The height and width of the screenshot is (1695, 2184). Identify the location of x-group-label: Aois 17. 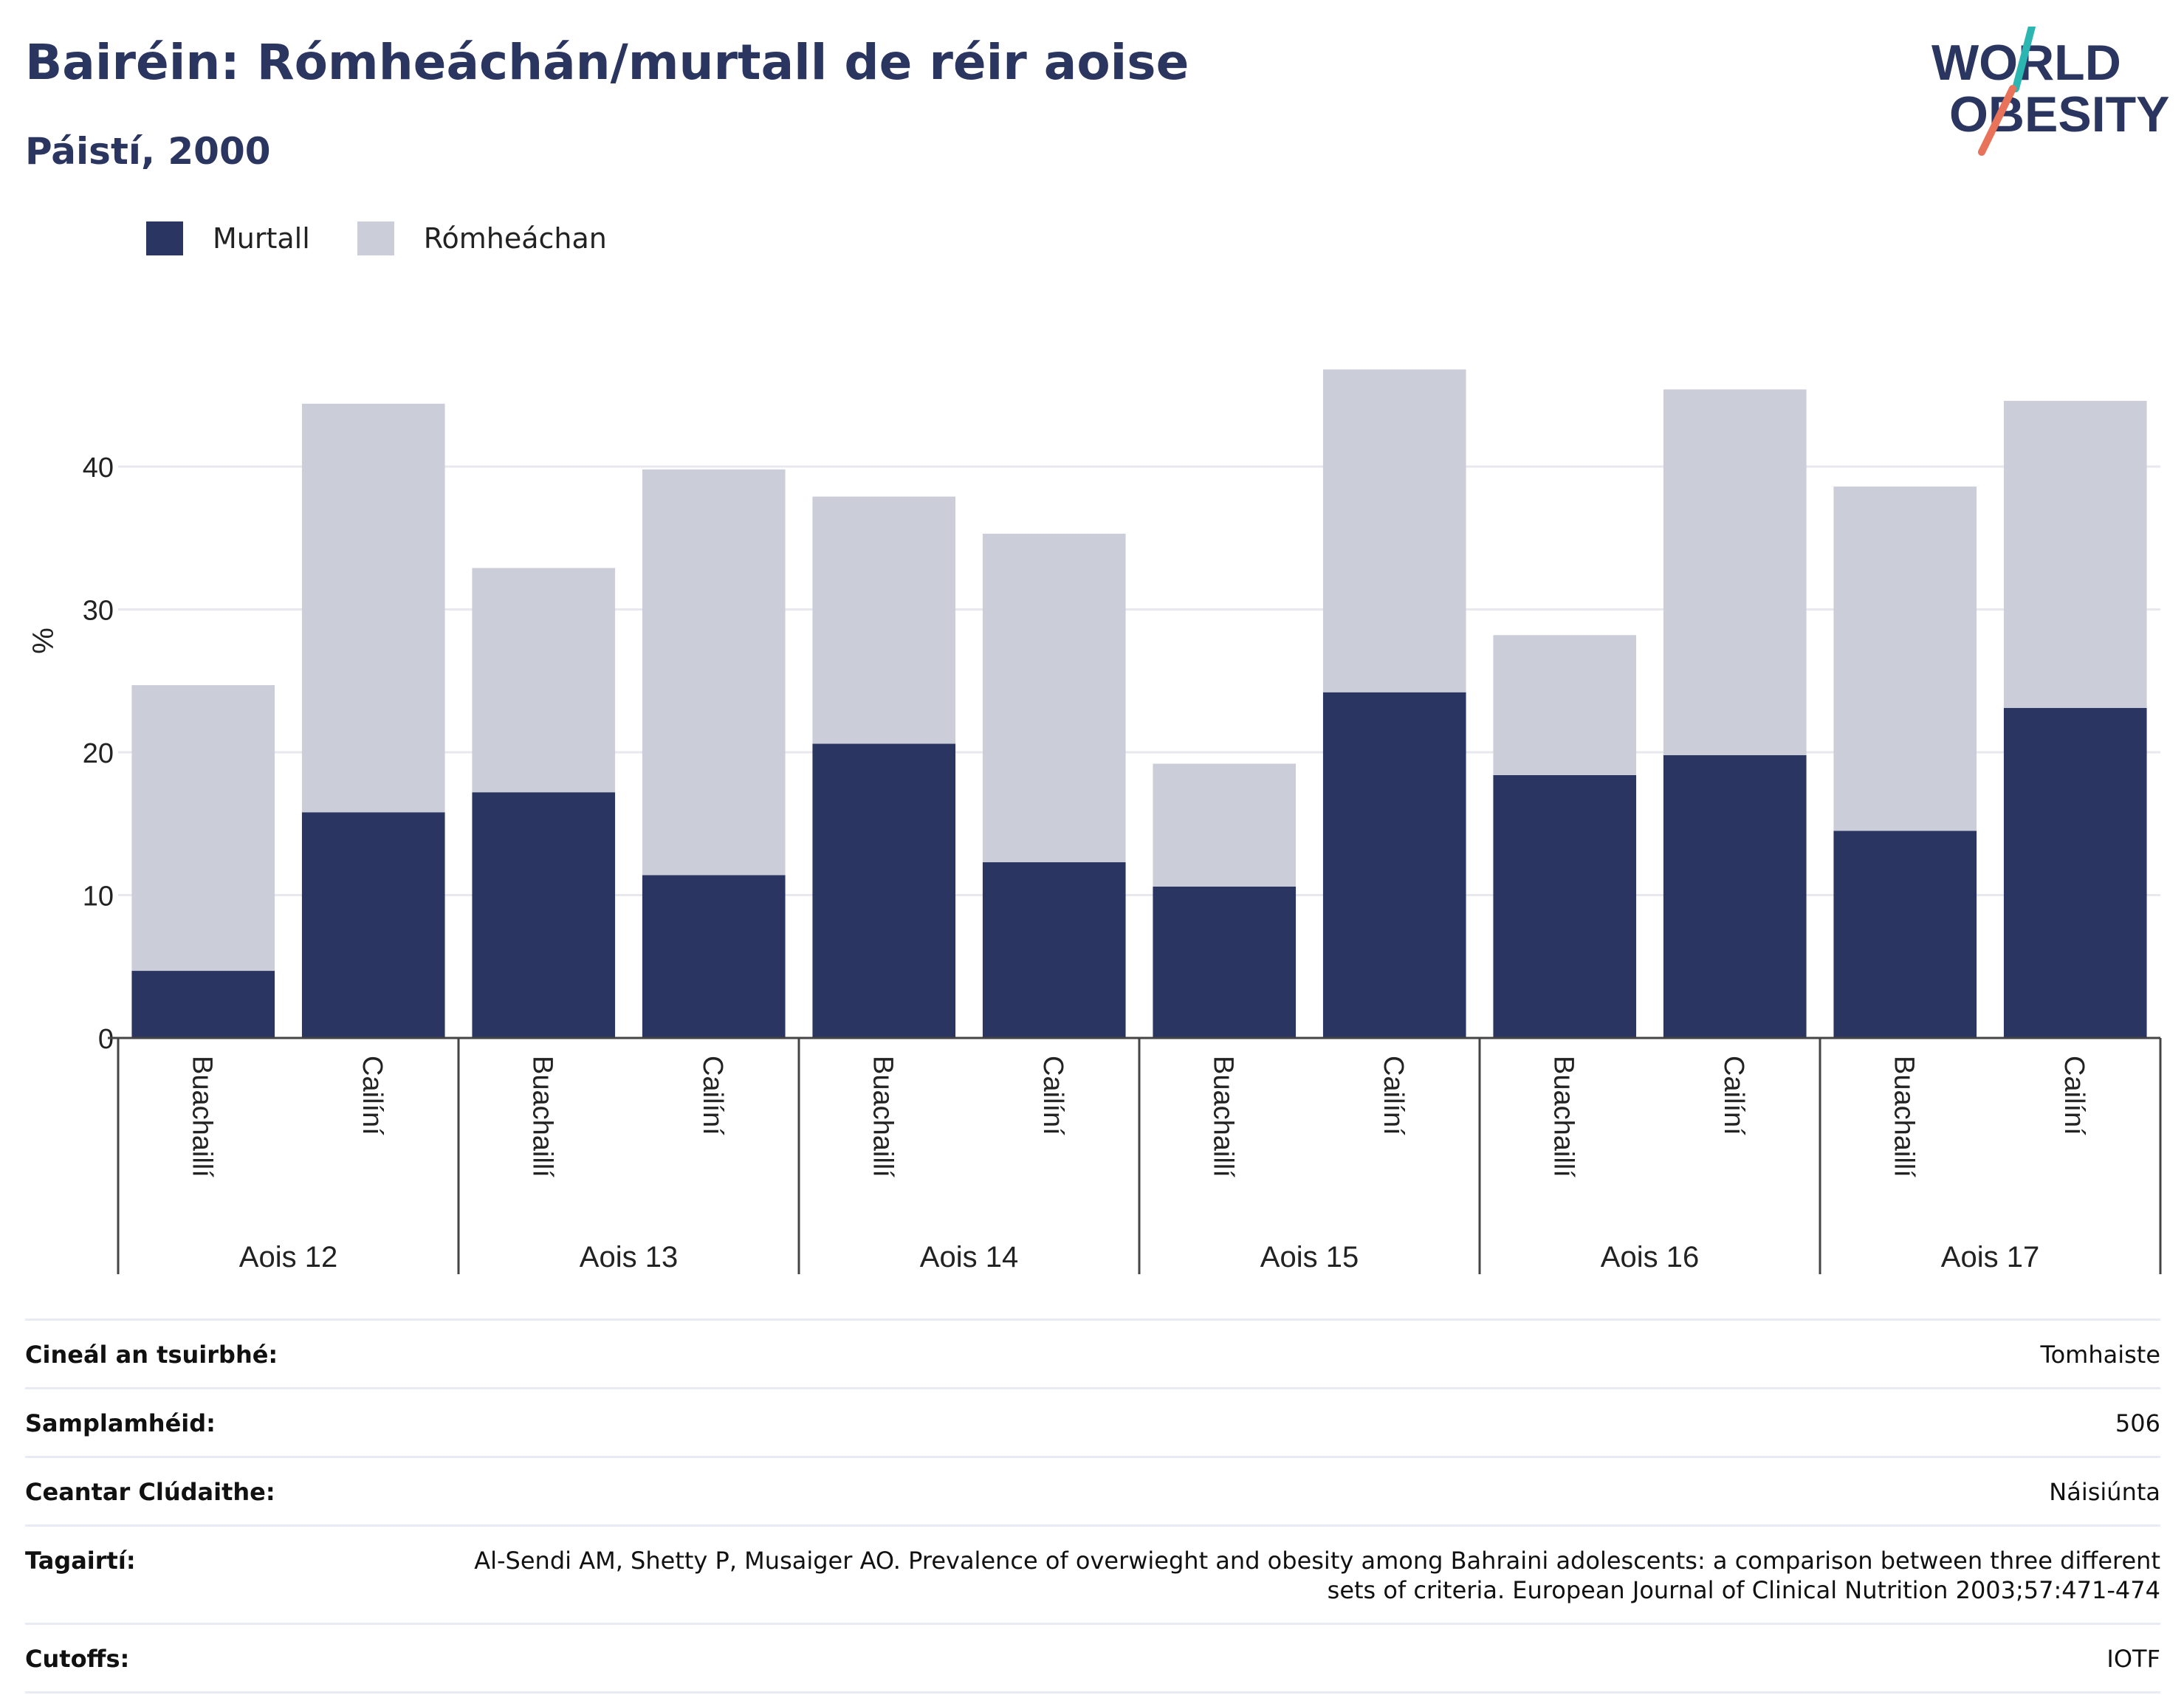
(1990, 1257).